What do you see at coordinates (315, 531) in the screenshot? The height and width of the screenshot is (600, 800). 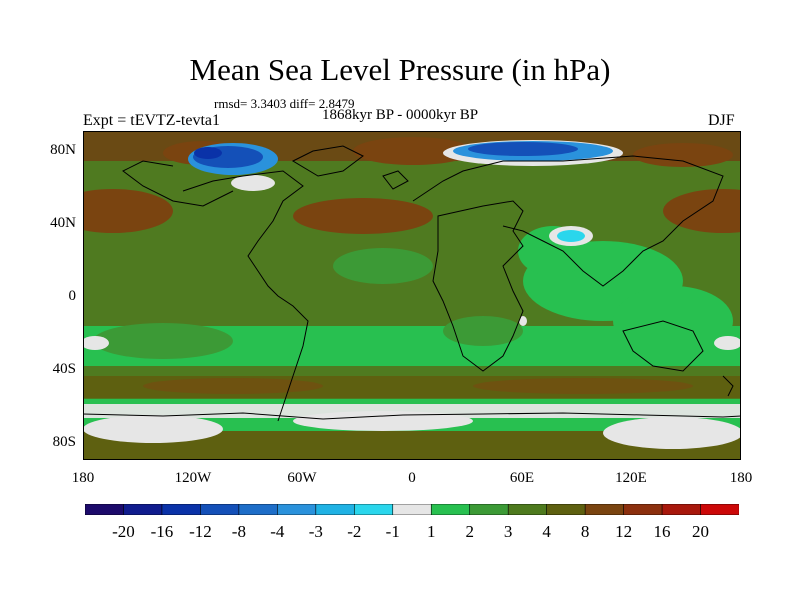 I see `colorbar-label-5: -3` at bounding box center [315, 531].